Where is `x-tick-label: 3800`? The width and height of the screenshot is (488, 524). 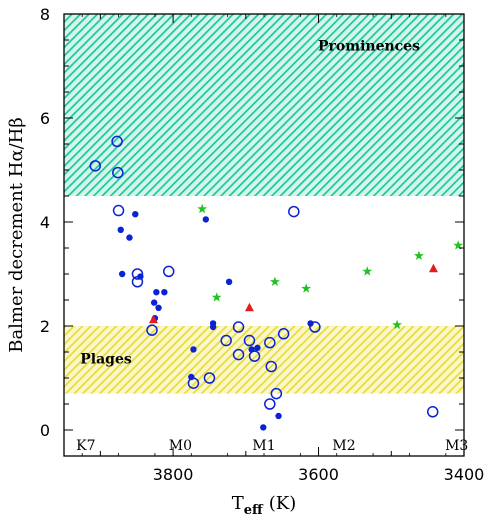 x-tick-label: 3800 is located at coordinates (173, 474).